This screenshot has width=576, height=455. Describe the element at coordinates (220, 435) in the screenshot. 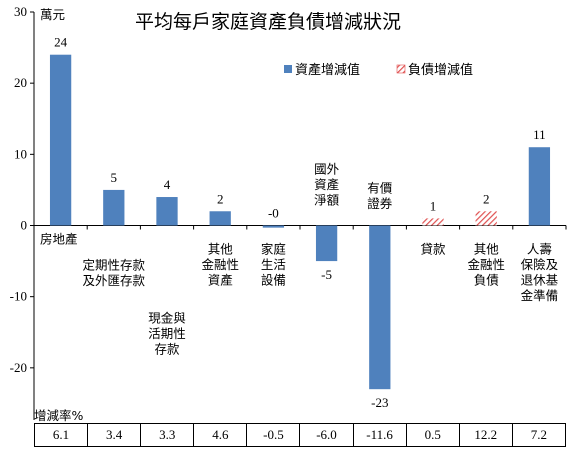

I see `growth-rate-cell: 4.6` at that location.